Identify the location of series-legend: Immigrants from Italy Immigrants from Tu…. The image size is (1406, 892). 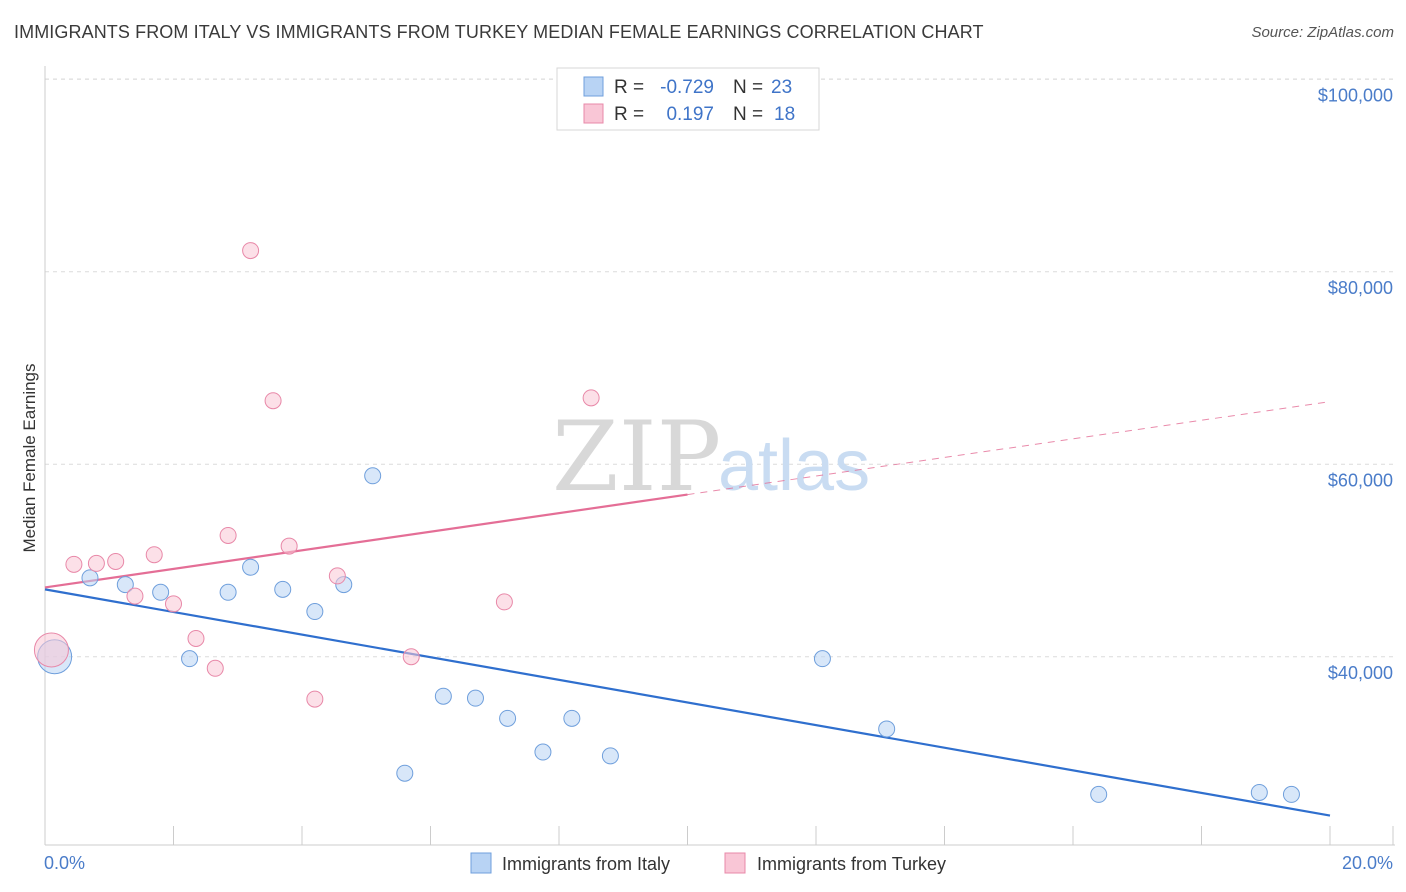
(708, 863).